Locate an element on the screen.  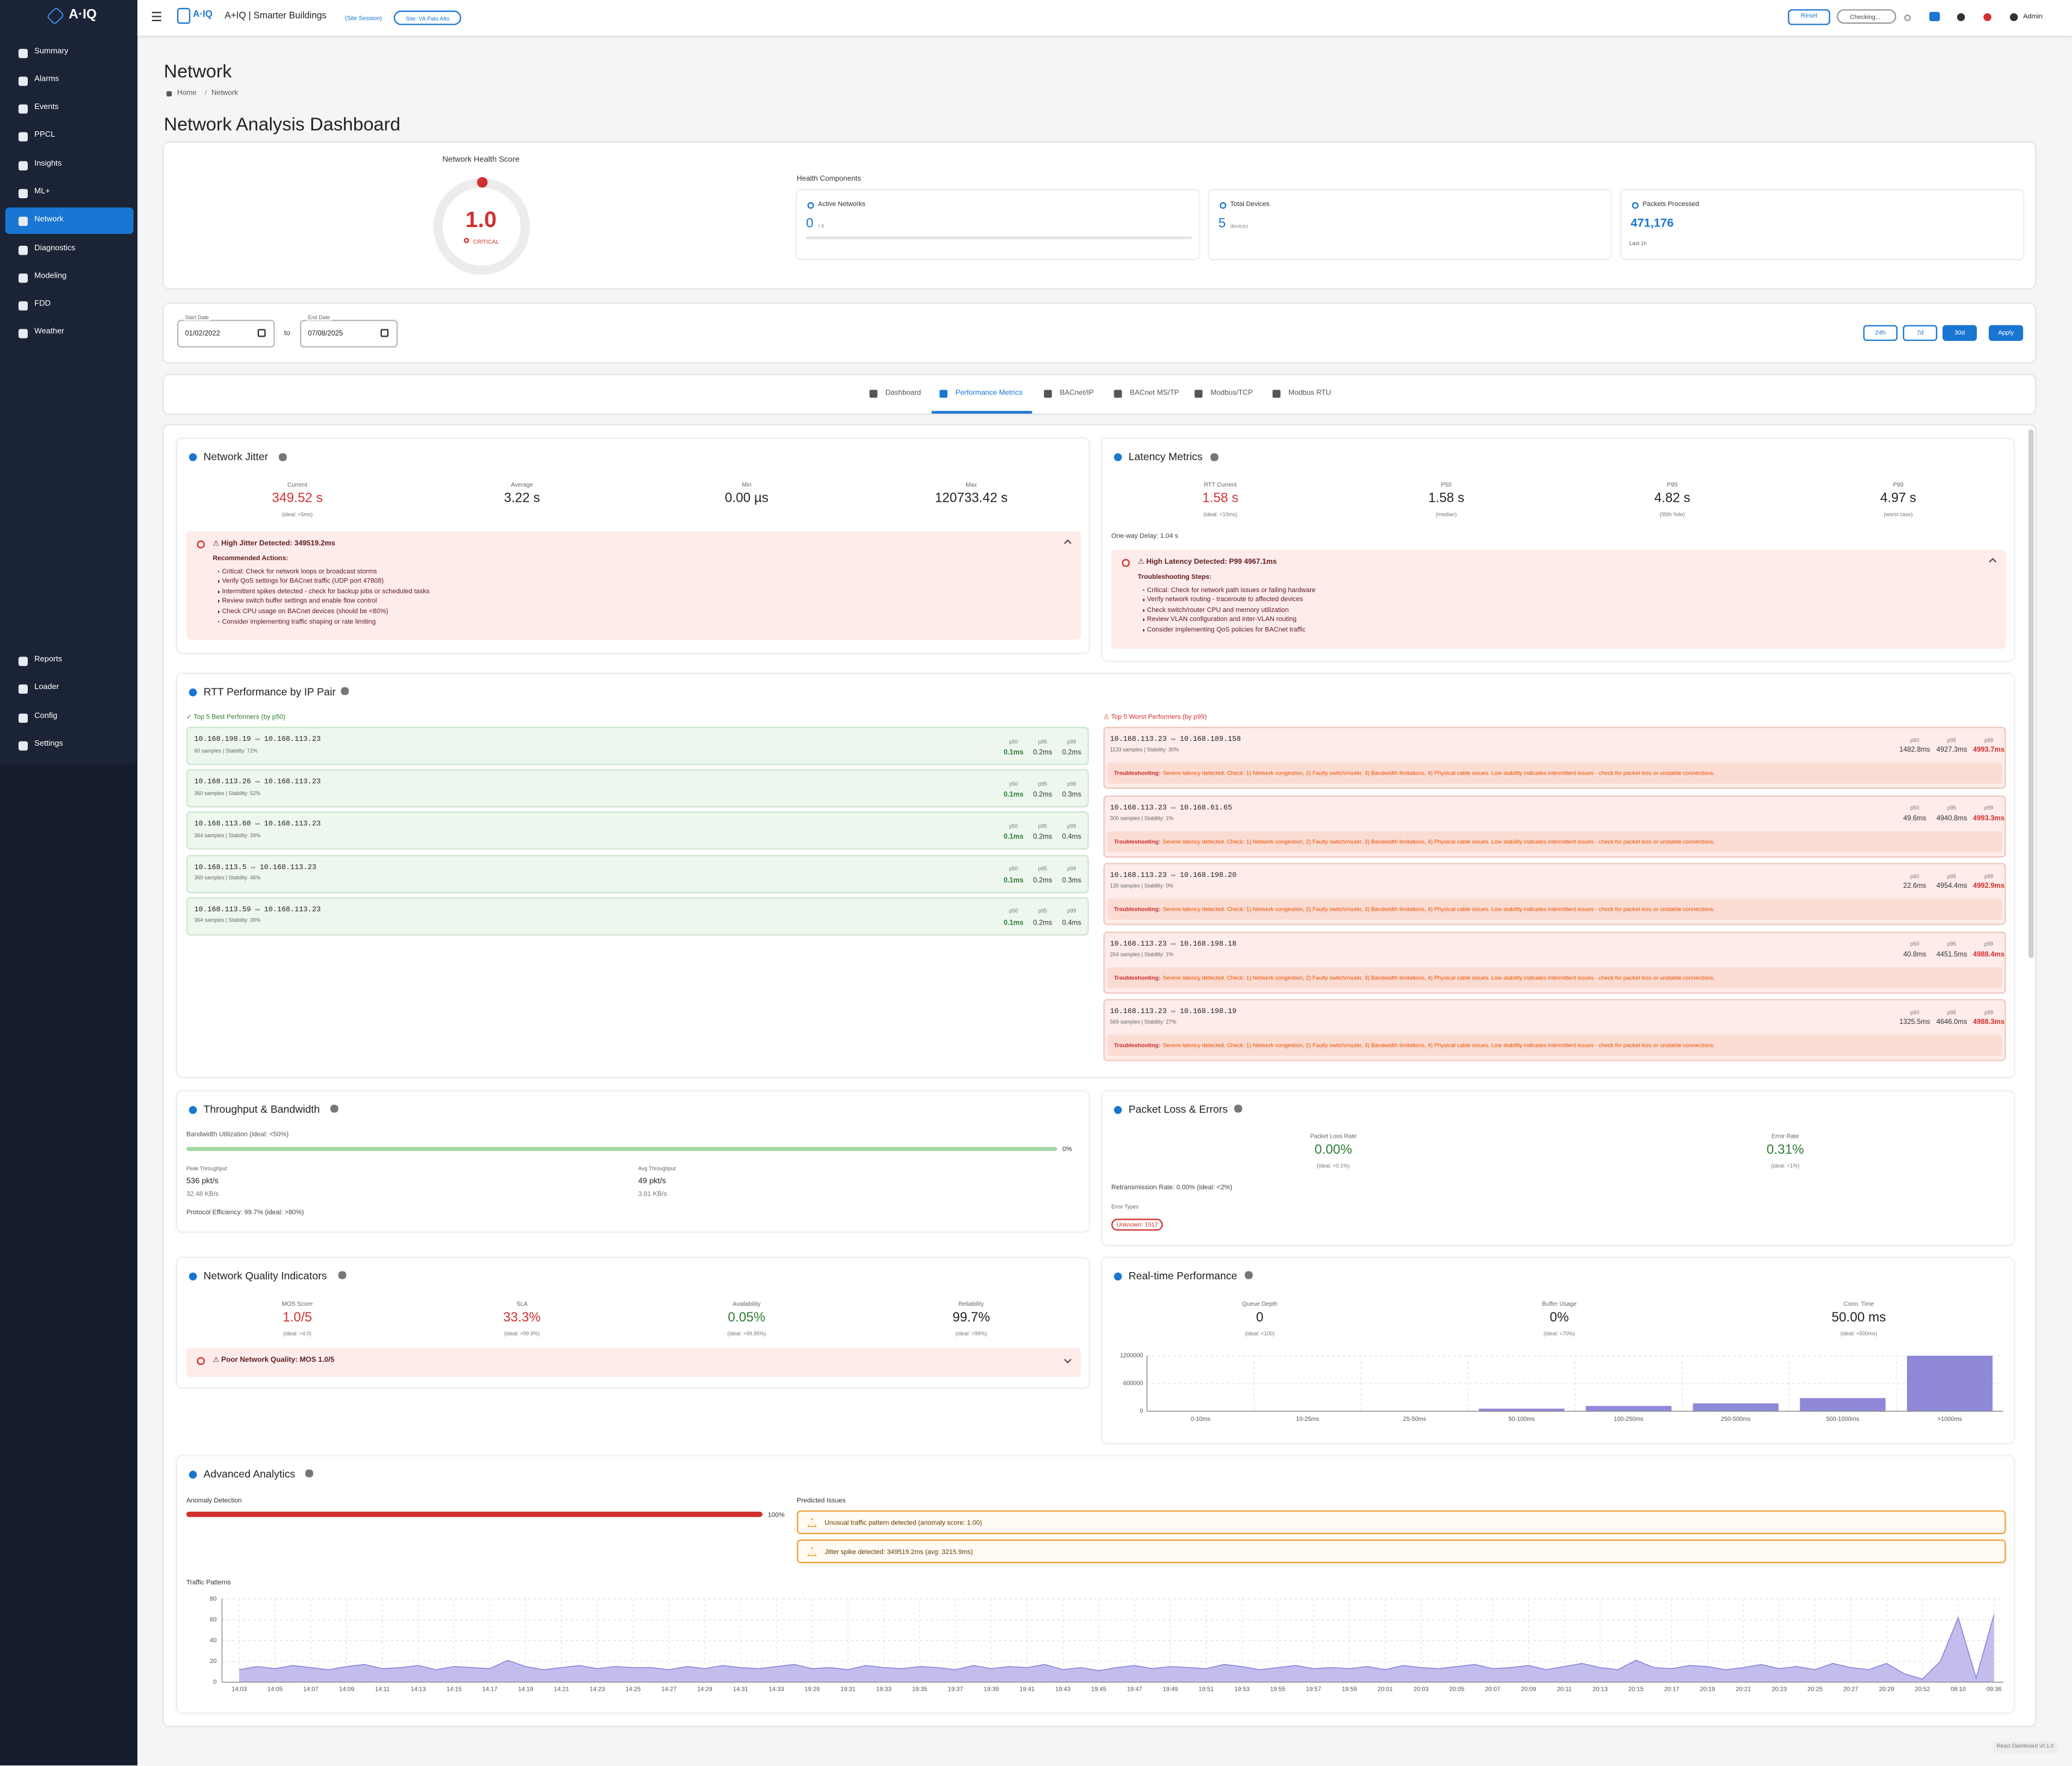
best-heading: ✓ Top 5 Best Performers (by p50) is located at coordinates (236, 717).